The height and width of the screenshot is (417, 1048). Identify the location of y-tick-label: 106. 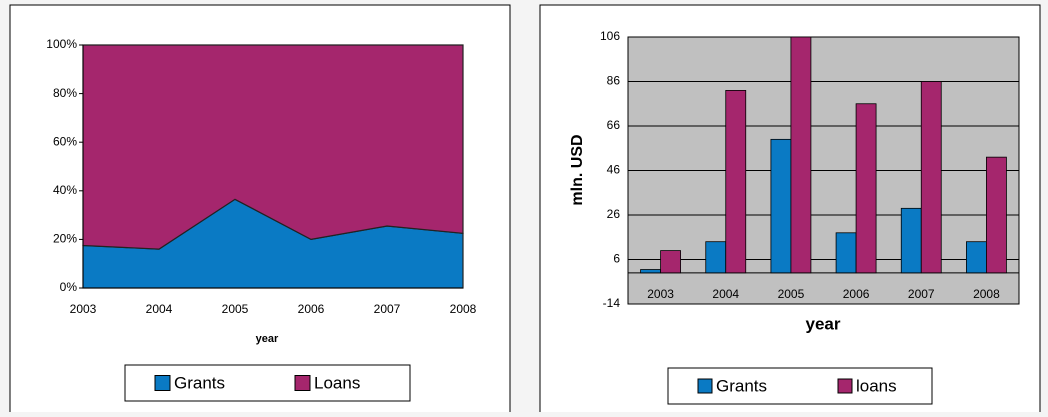
(610, 36).